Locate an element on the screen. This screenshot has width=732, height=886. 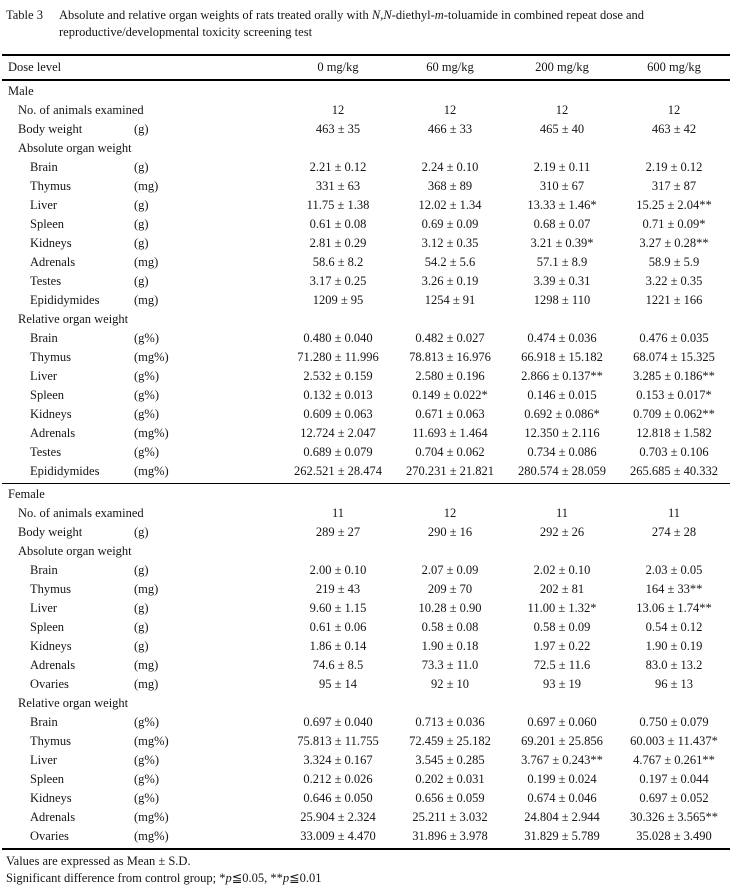
dose-column-header: 60 mg/kg is located at coordinates (450, 67).